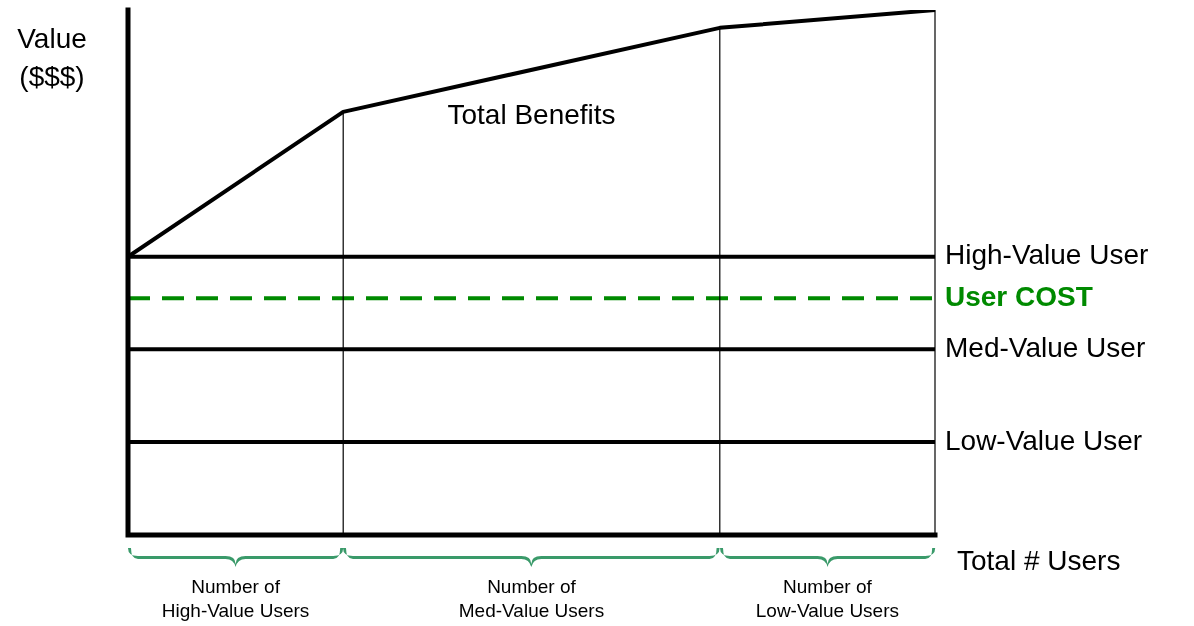  I want to click on text: Number of Low-Value Users, so click(827, 599).